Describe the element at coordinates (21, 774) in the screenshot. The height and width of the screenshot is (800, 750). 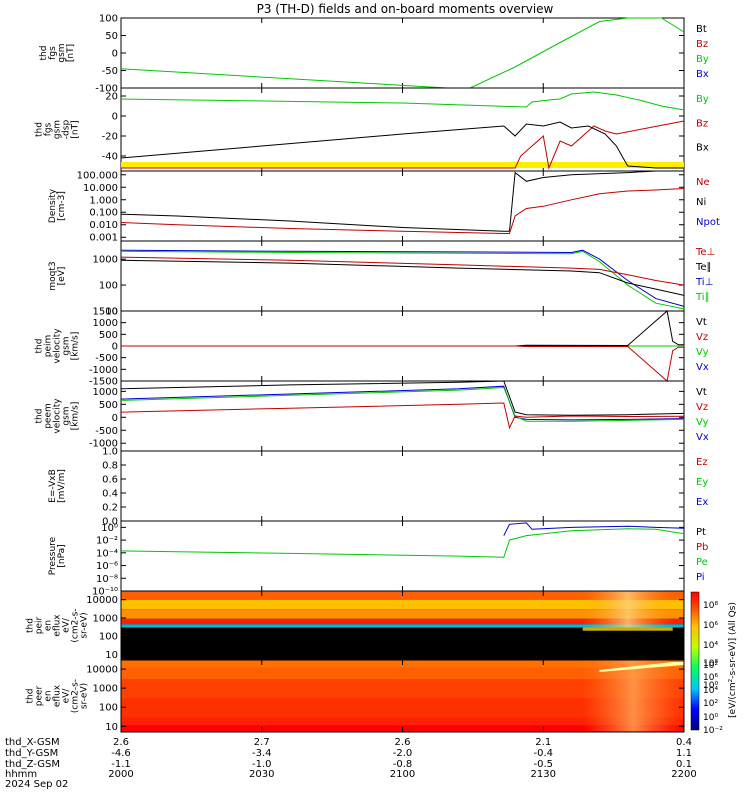
I see `x-row-label: hhmm` at that location.